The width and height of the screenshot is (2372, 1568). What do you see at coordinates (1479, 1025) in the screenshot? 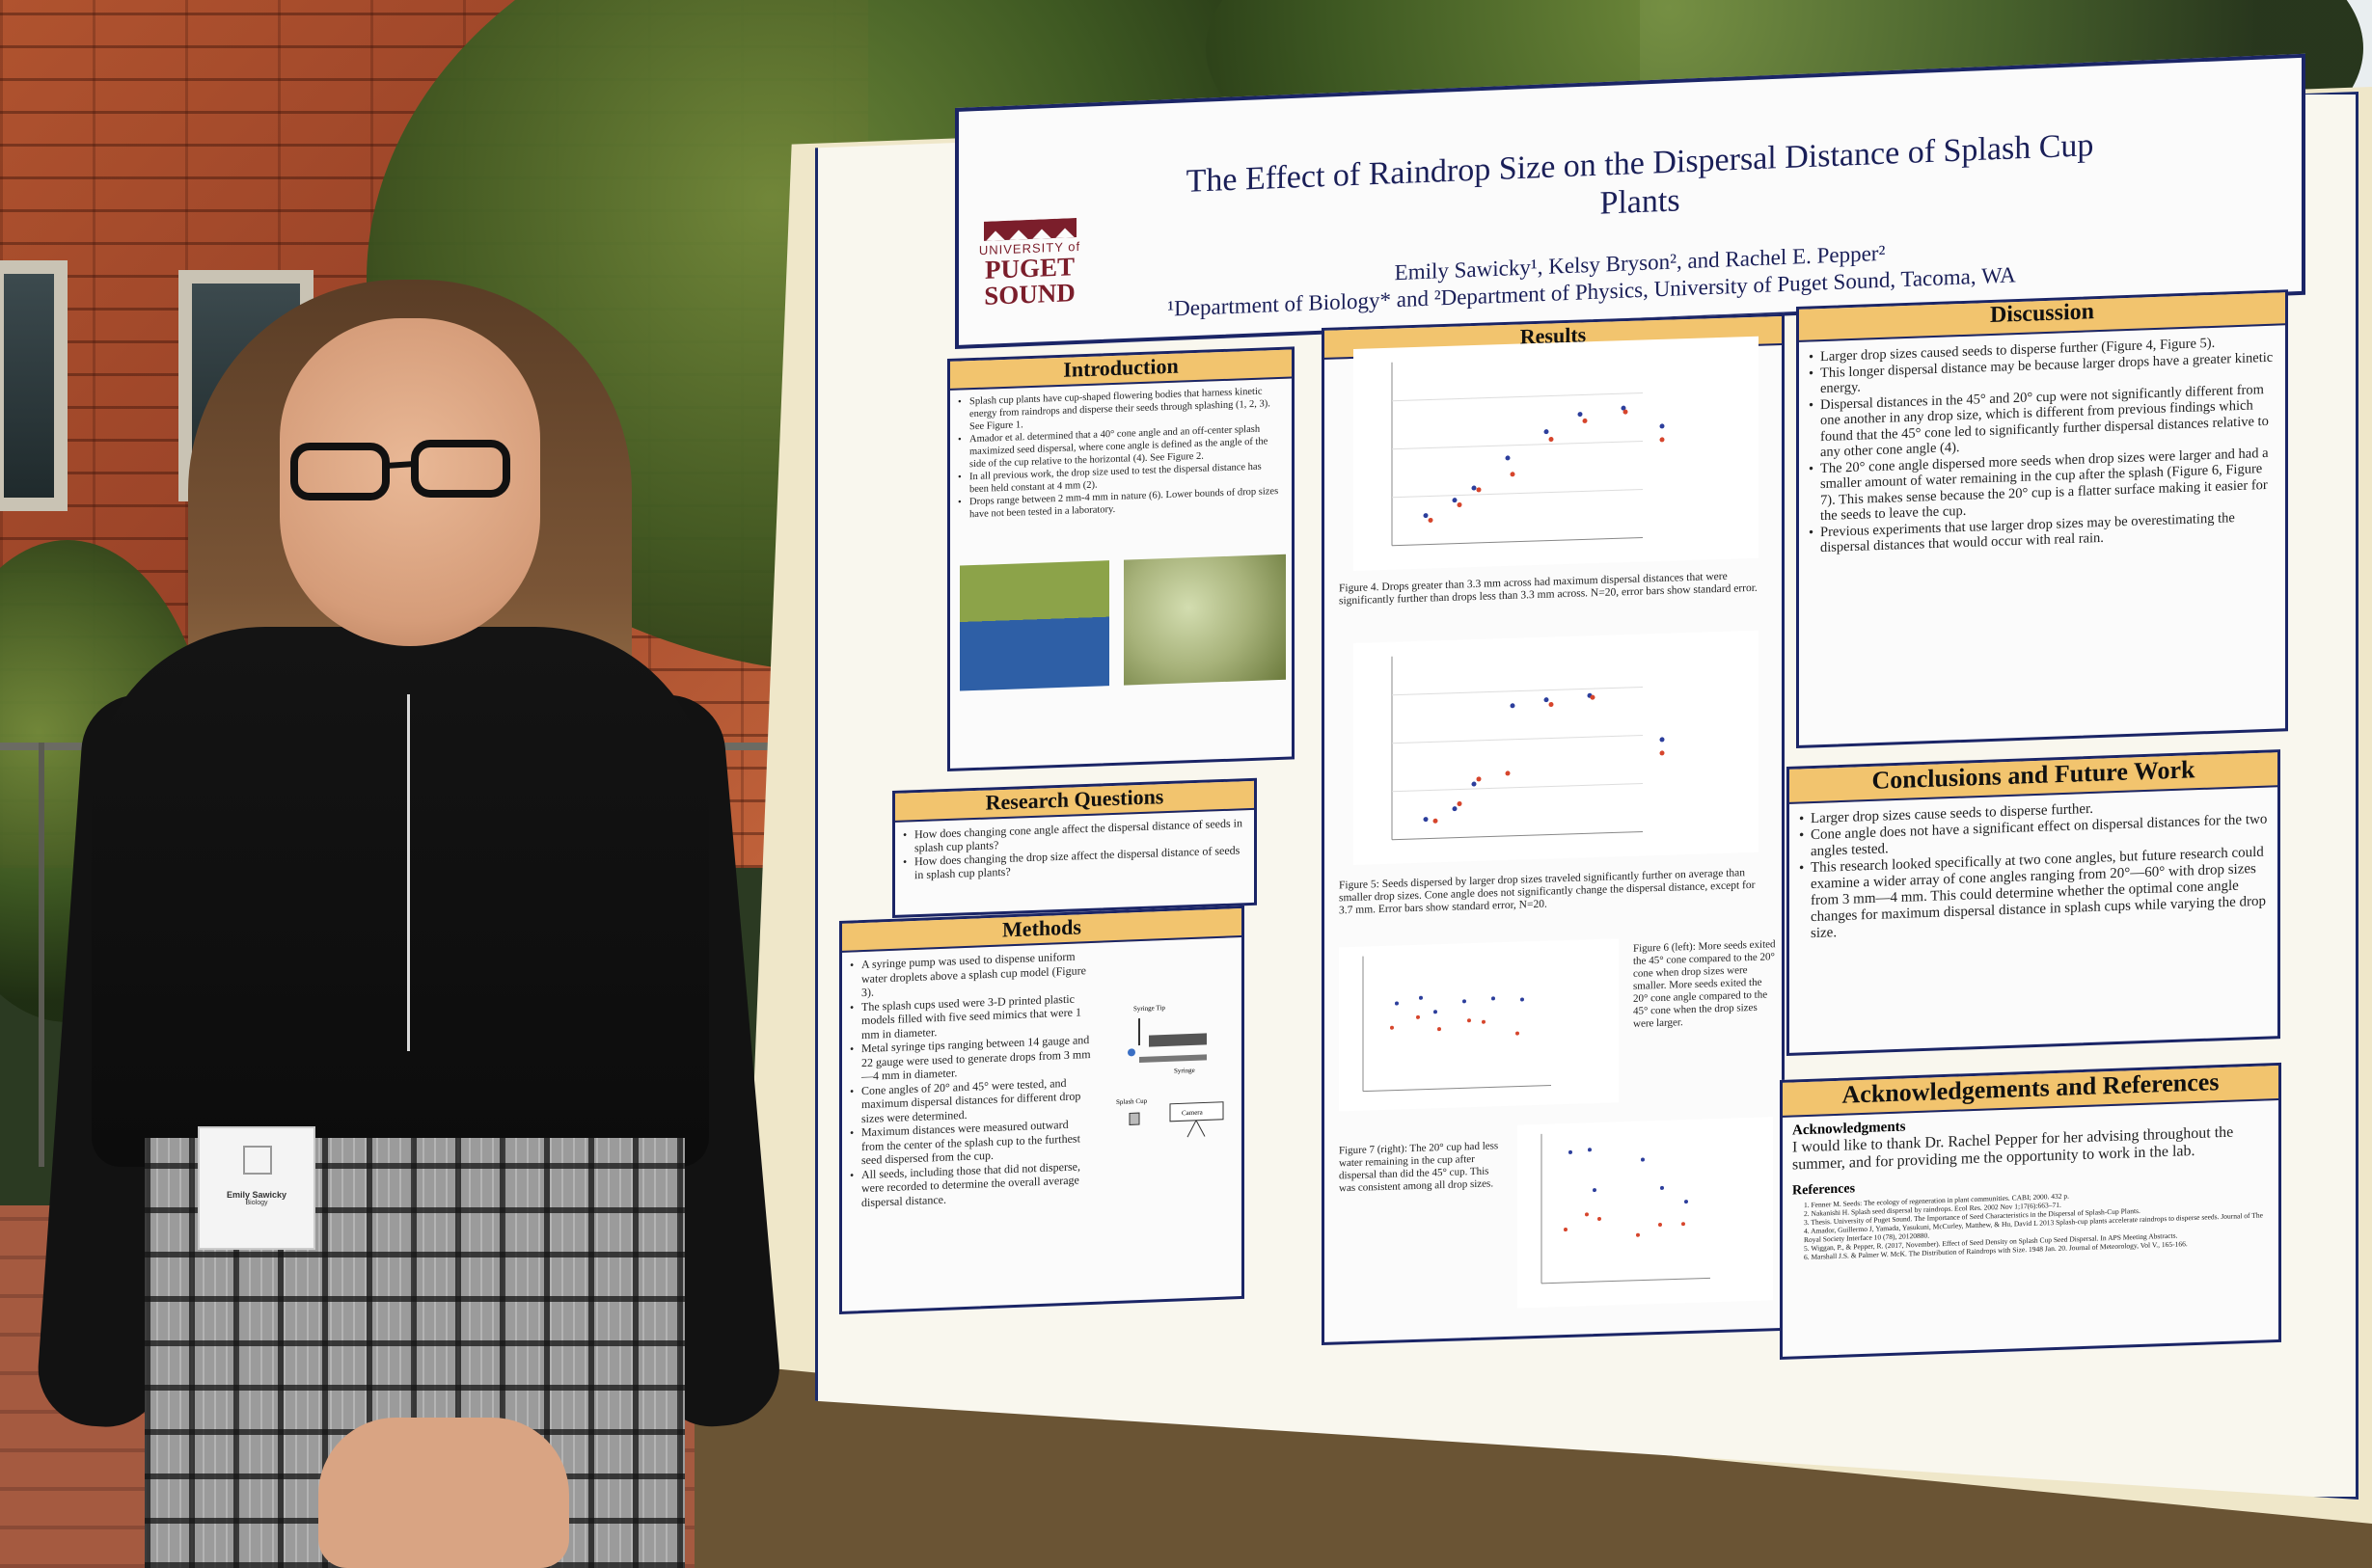
I see `figure-6-chart` at bounding box center [1479, 1025].